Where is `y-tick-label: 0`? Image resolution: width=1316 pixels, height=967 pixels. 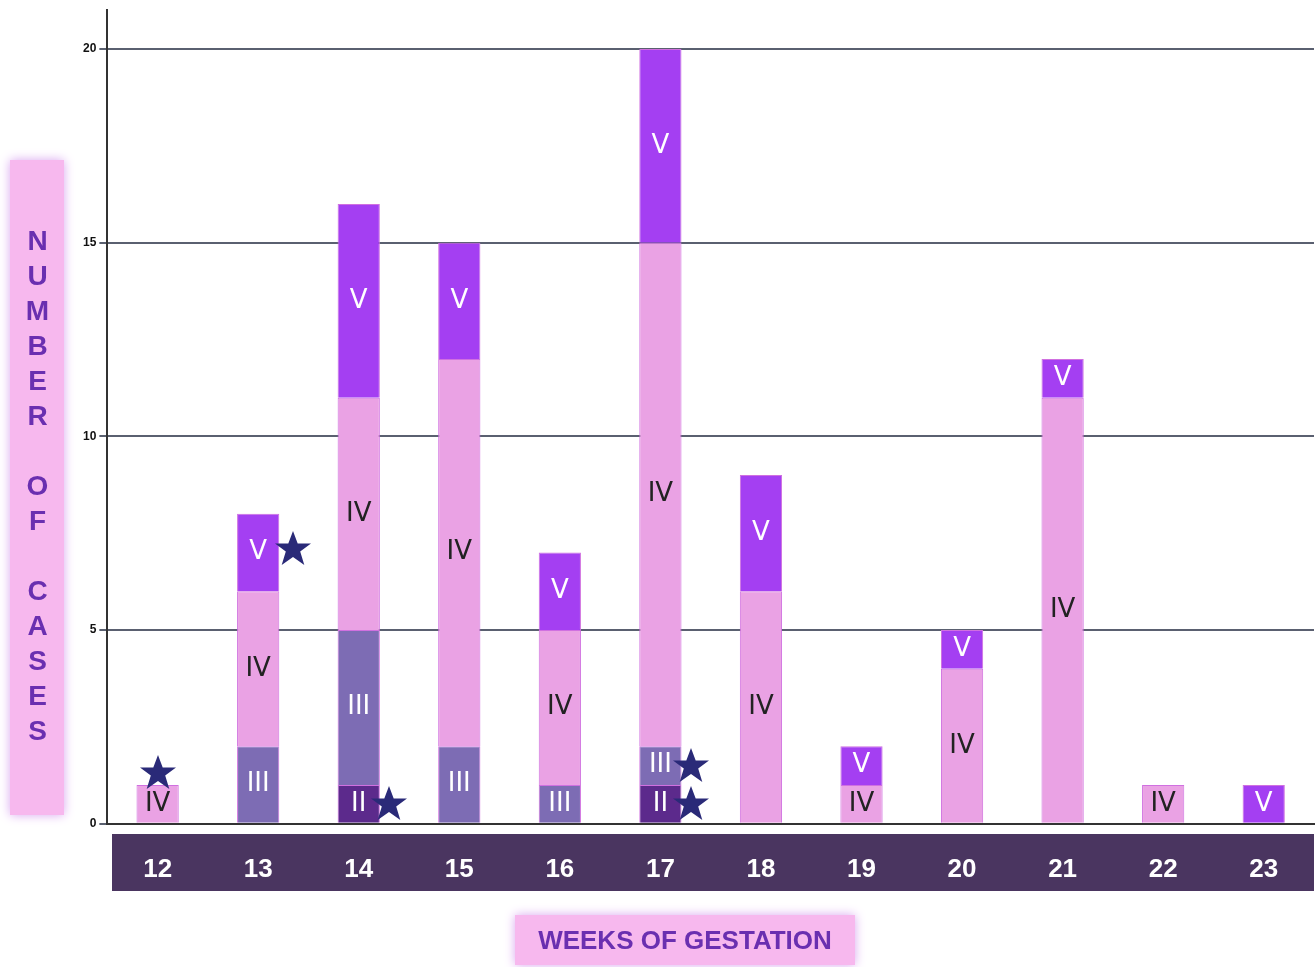 y-tick-label: 0 is located at coordinates (93, 823).